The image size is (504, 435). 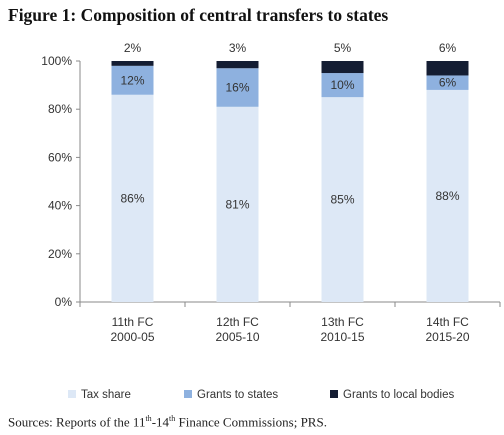 I want to click on data-label-grants-to-states: 12%, so click(x=132, y=80).